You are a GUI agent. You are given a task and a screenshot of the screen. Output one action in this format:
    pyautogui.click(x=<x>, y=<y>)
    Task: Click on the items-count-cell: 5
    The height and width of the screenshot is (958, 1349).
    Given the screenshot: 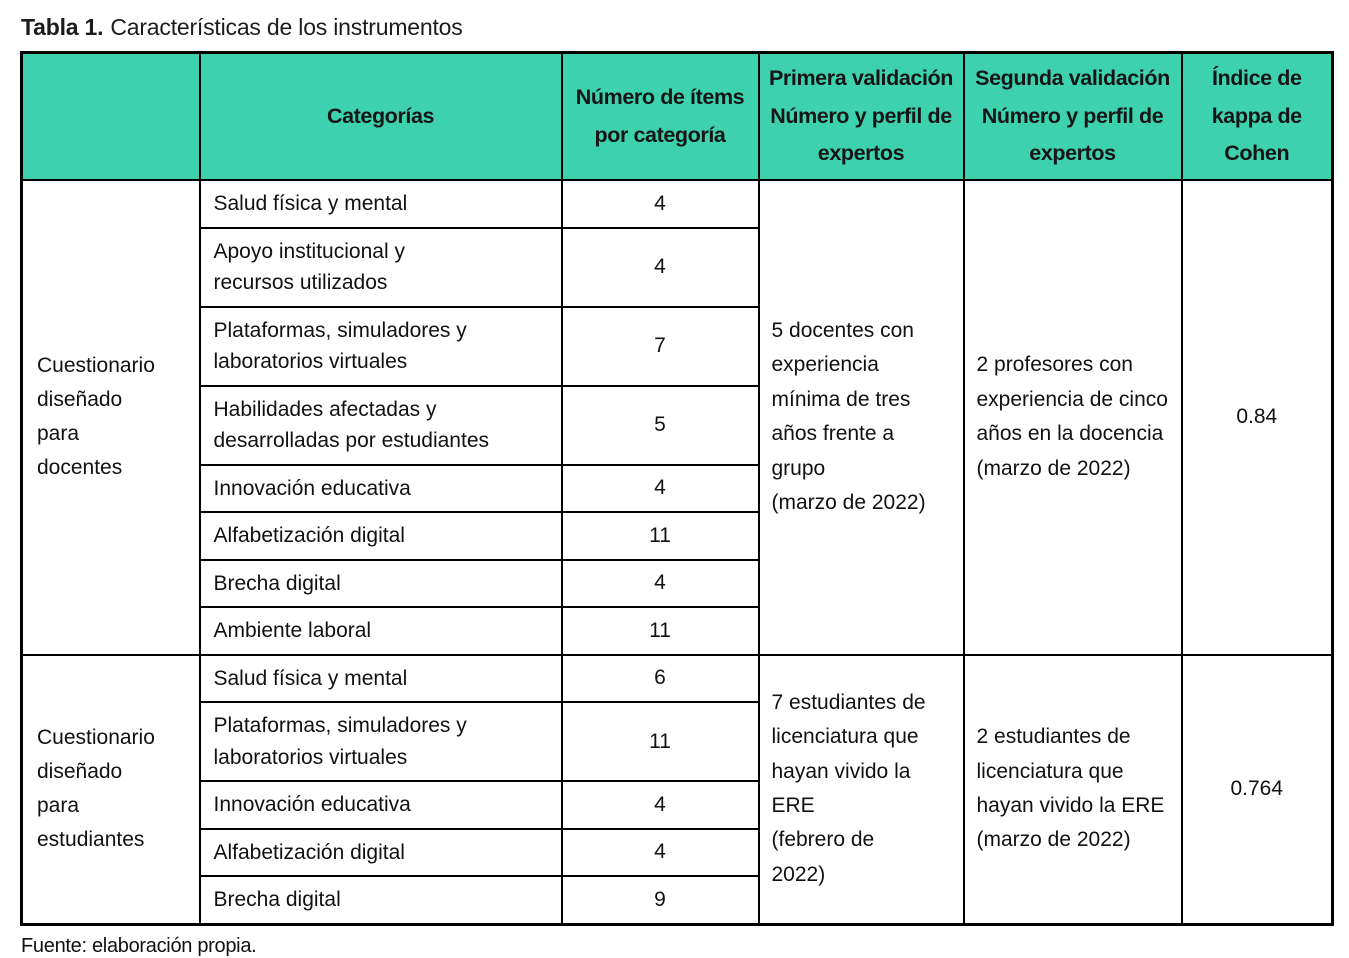 What is the action you would take?
    pyautogui.click(x=660, y=425)
    